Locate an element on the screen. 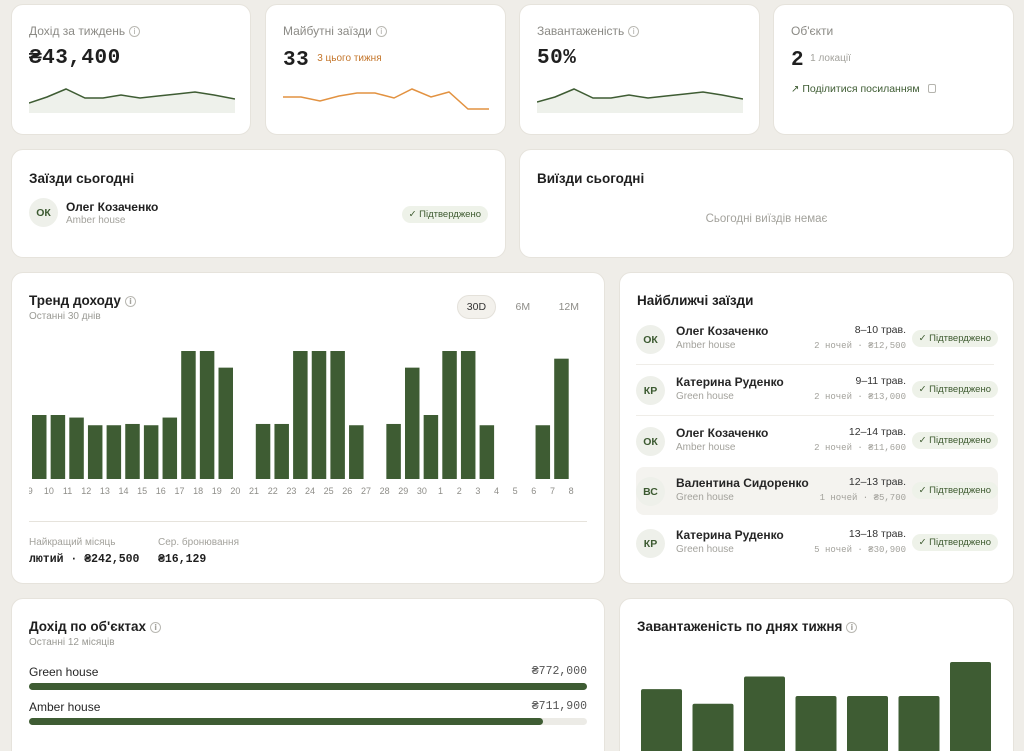 The width and height of the screenshot is (1024, 751). x-tick-label: 29 is located at coordinates (403, 491).